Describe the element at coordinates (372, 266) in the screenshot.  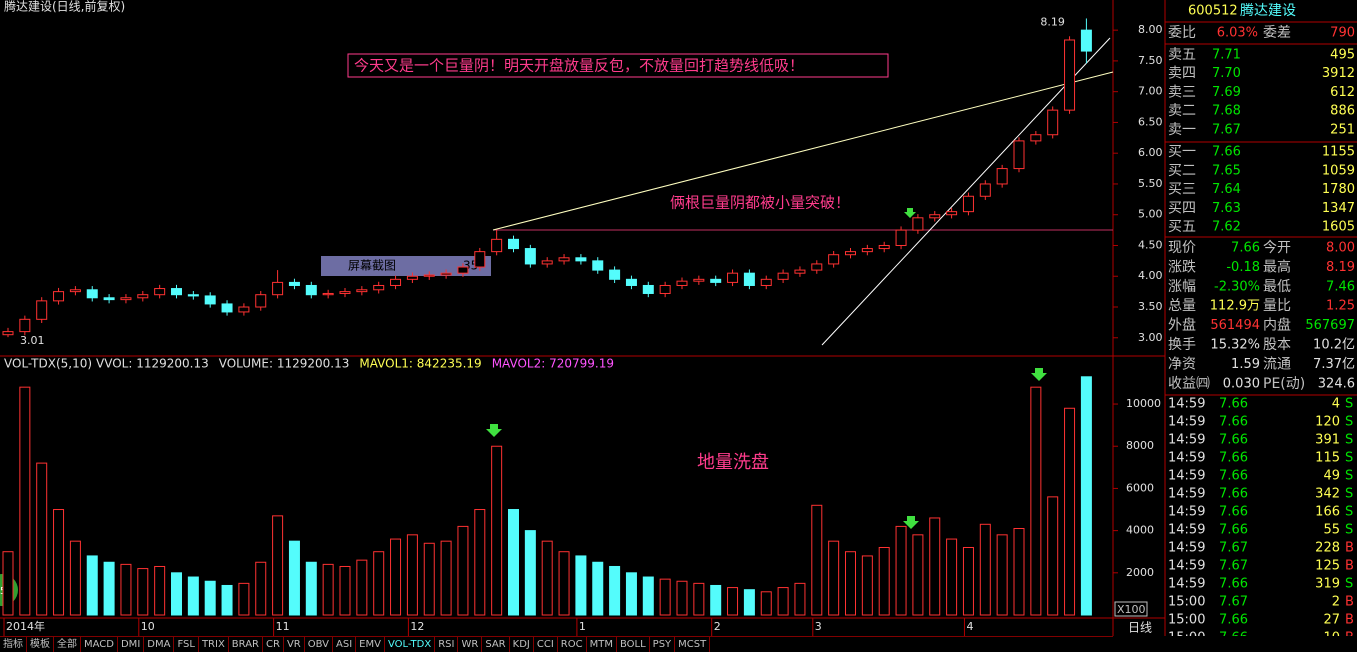
I see `overlay-label: 屏幕截图` at that location.